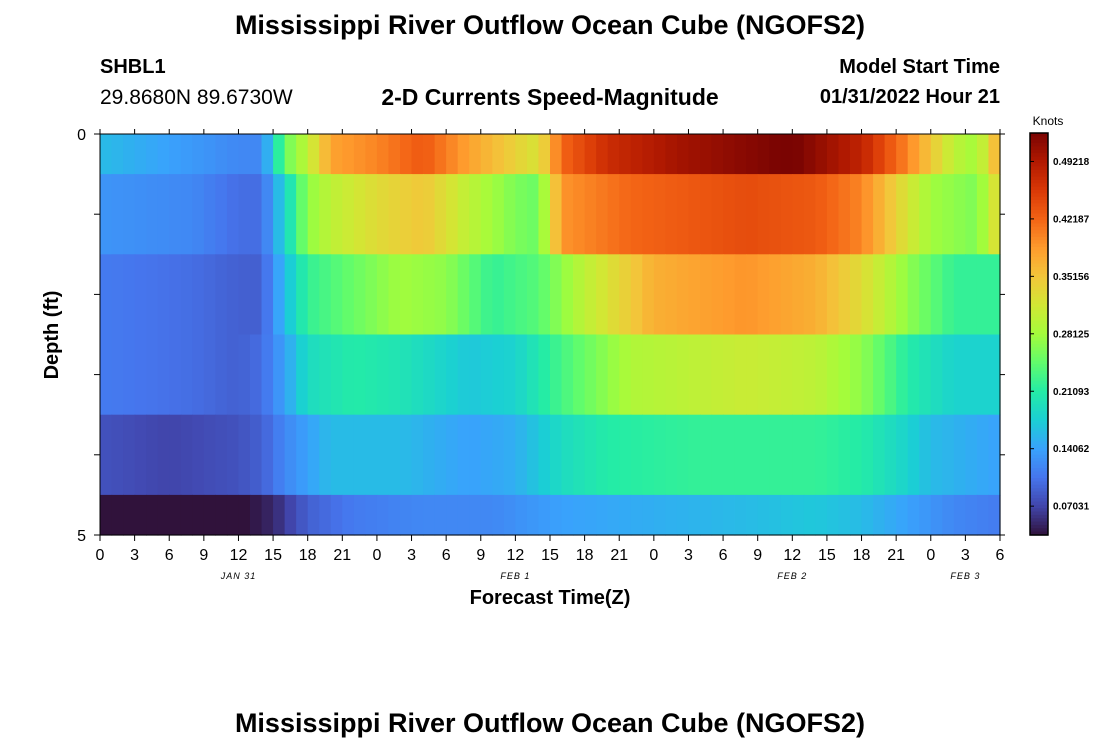  Describe the element at coordinates (308, 555) in the screenshot. I see `x-tick-label: 18` at that location.